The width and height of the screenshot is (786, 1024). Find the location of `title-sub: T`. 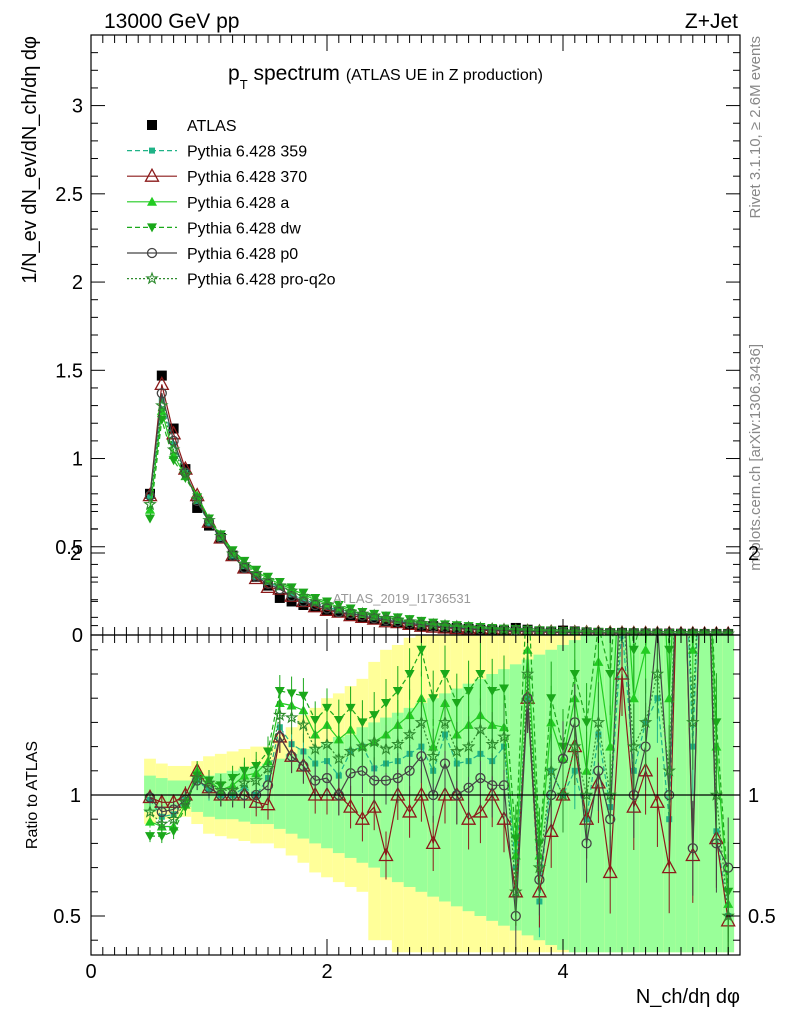

title-sub: T is located at coordinates (244, 84).